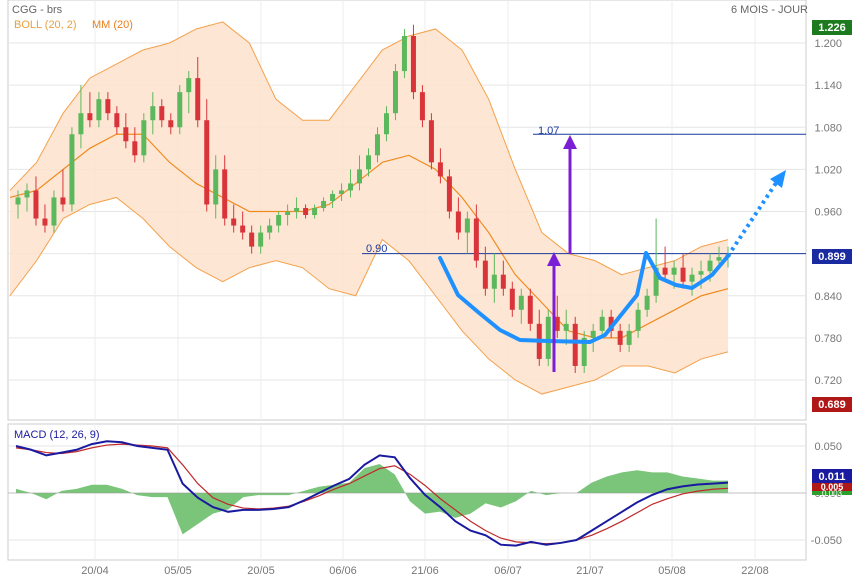 The height and width of the screenshot is (580, 854). I want to click on target-arrow-head, so click(570, 142).